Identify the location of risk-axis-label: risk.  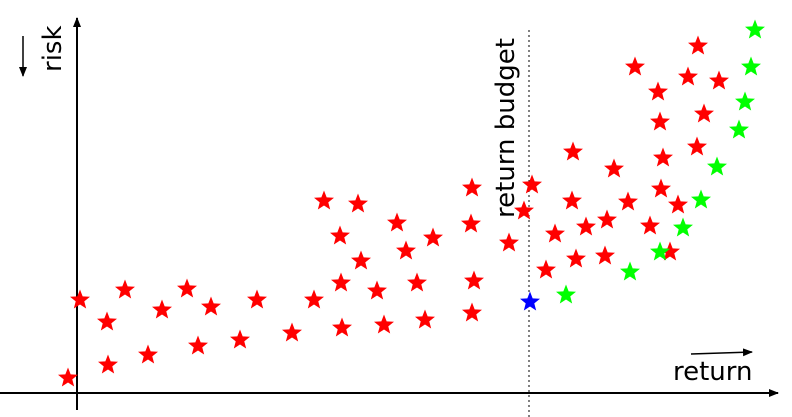
(53, 48).